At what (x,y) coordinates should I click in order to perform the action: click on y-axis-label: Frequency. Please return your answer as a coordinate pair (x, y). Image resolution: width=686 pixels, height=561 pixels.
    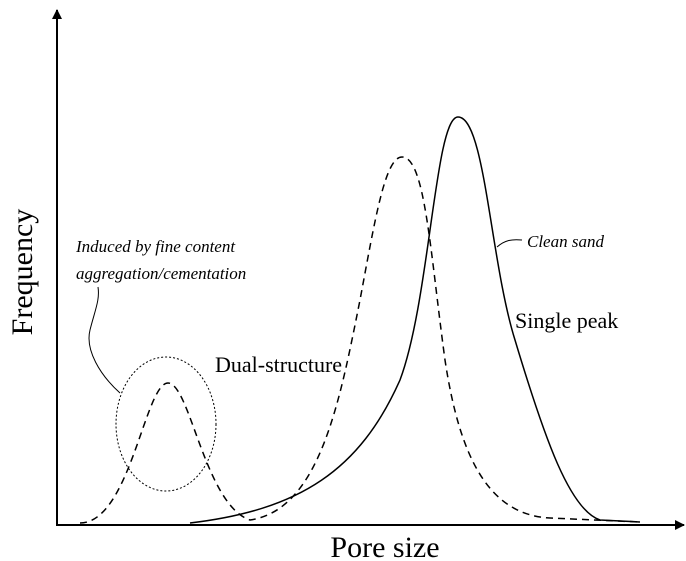
    Looking at the image, I should click on (22, 272).